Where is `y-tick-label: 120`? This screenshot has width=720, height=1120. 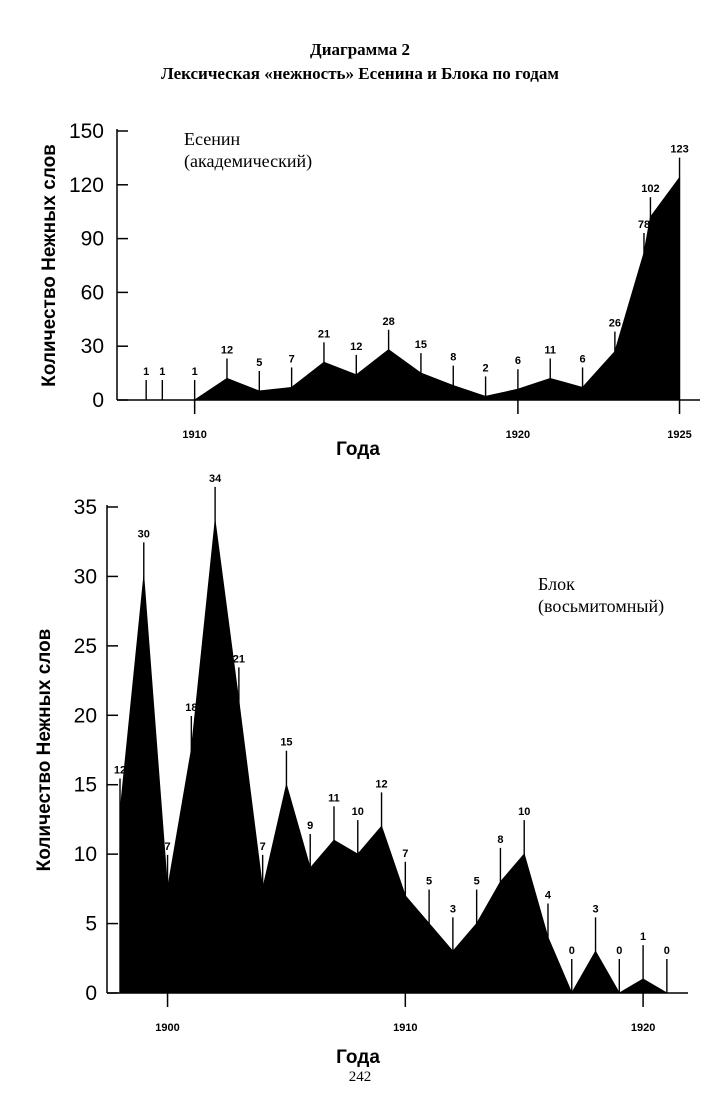
y-tick-label: 120 is located at coordinates (86, 185).